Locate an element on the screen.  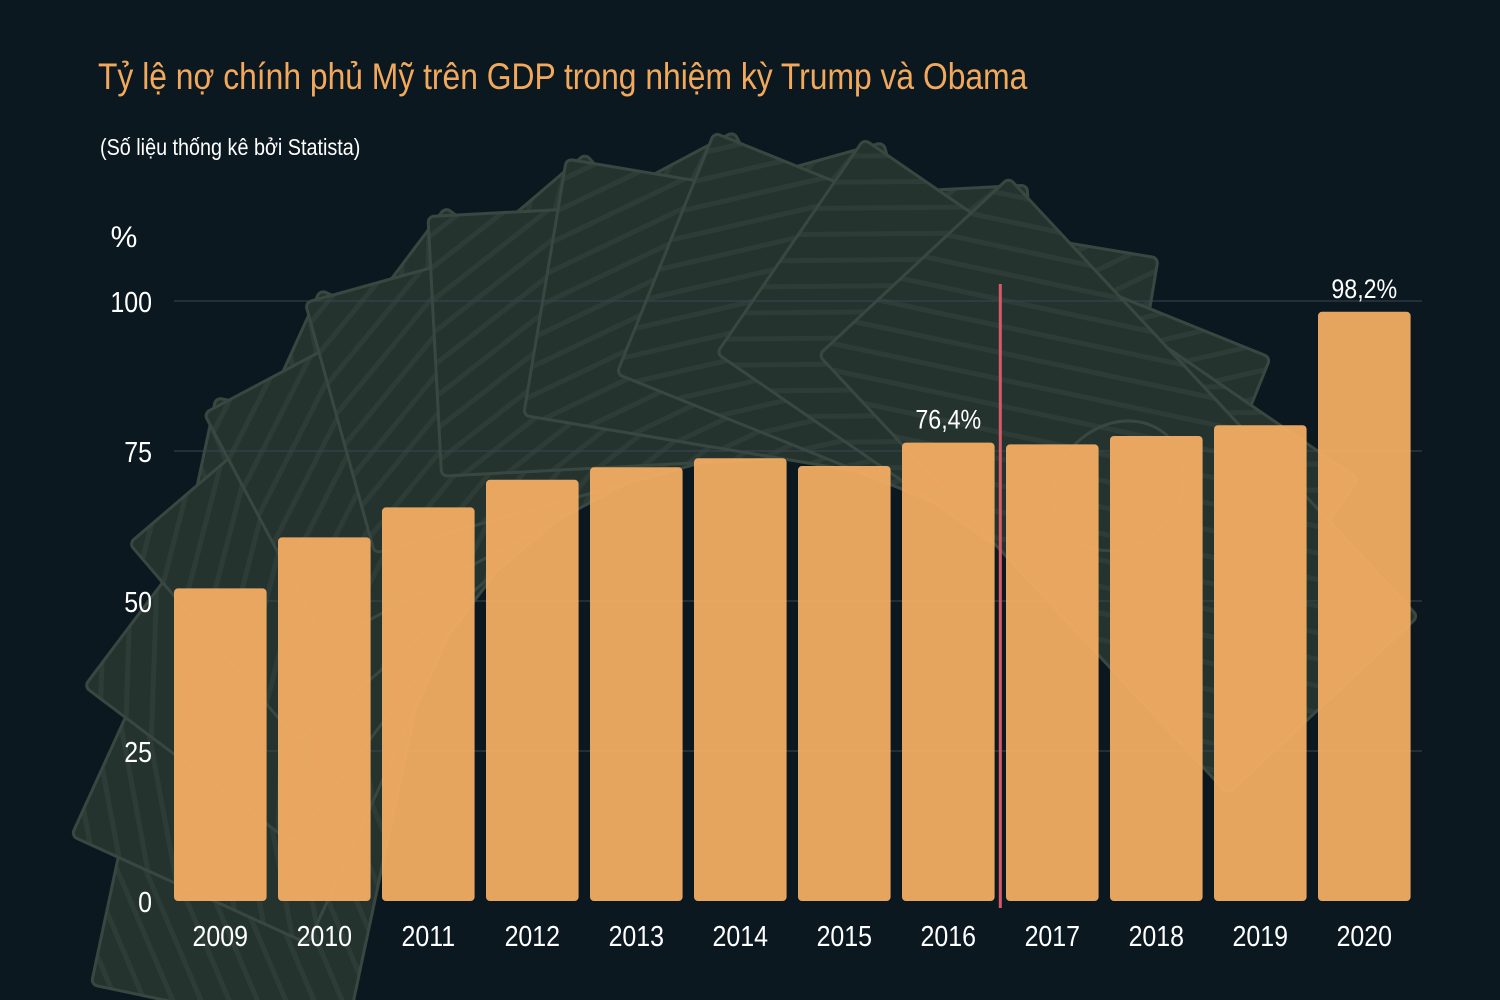
x-tick-label: 2012 is located at coordinates (532, 936).